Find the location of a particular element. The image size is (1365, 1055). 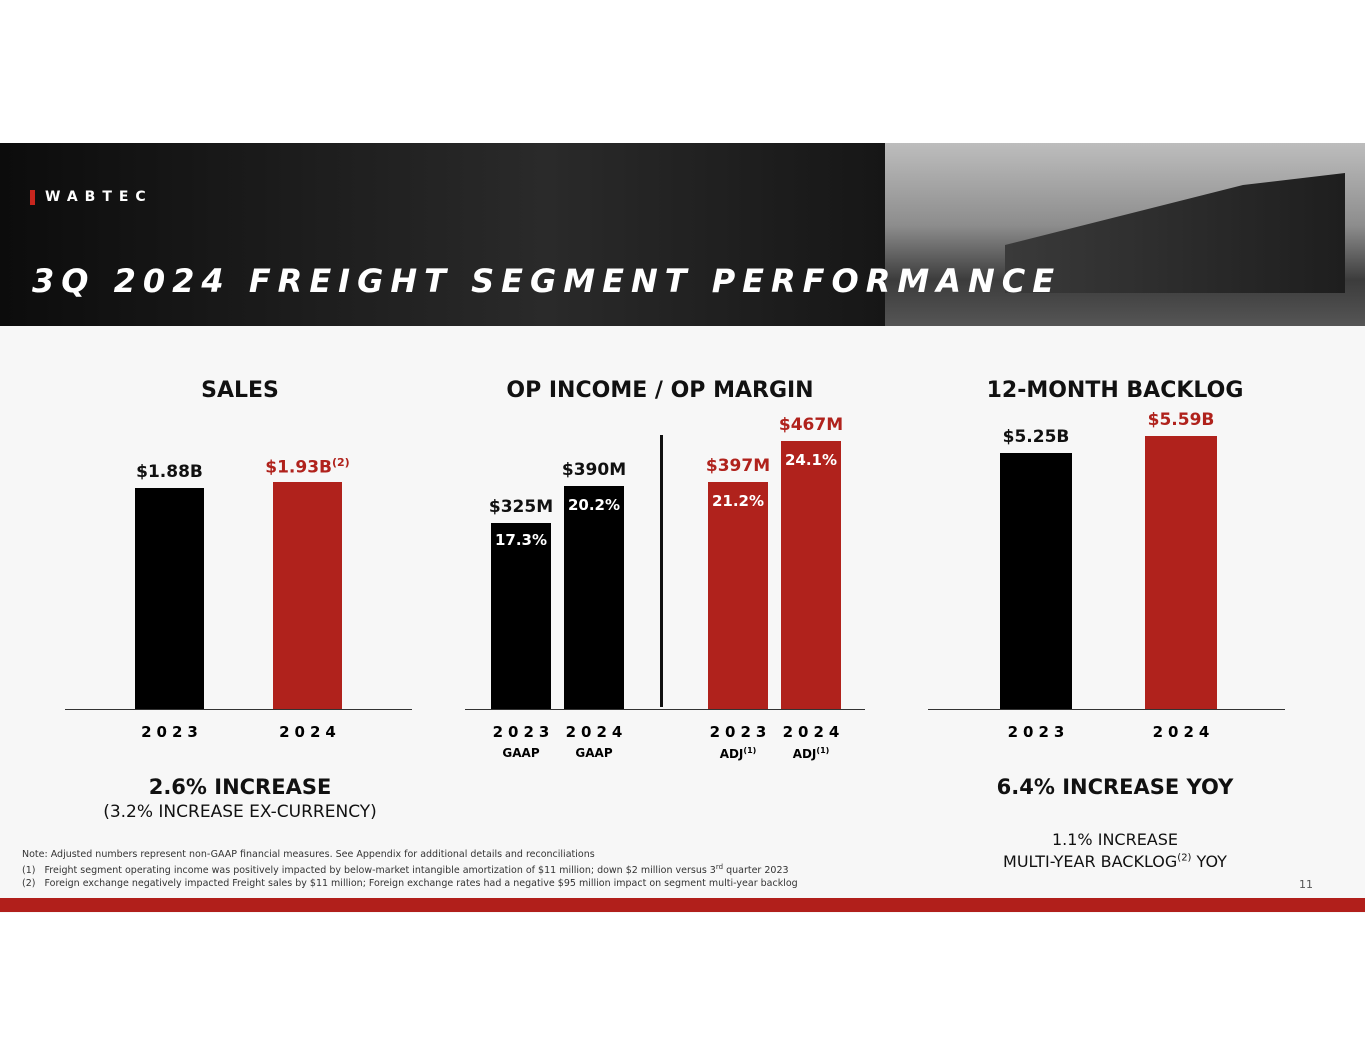

page-number: 11 is located at coordinates (1306, 884).